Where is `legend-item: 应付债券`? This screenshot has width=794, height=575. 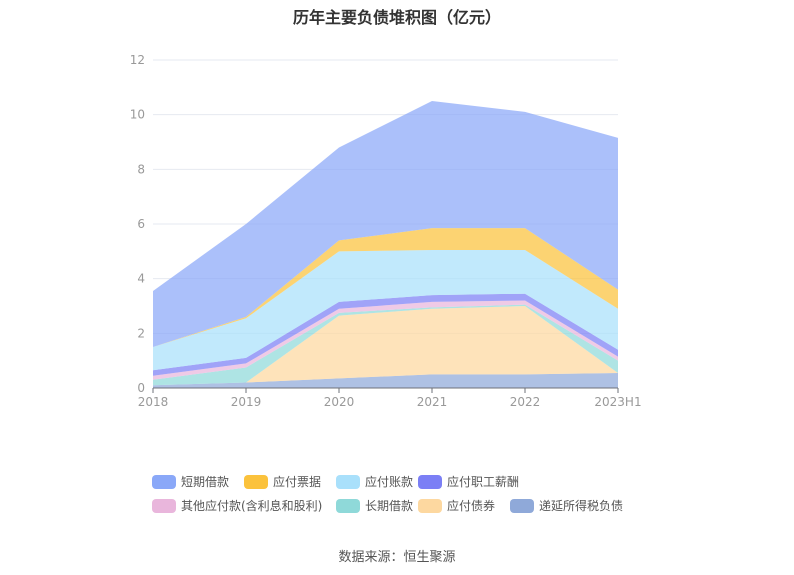 legend-item: 应付债券 is located at coordinates (456, 505).